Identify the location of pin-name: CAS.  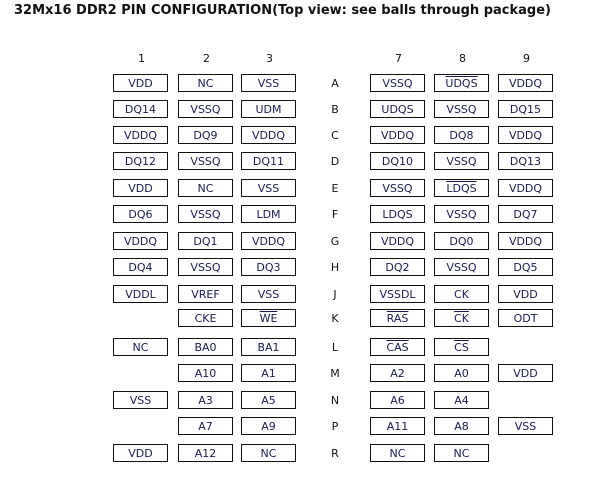
(397, 347).